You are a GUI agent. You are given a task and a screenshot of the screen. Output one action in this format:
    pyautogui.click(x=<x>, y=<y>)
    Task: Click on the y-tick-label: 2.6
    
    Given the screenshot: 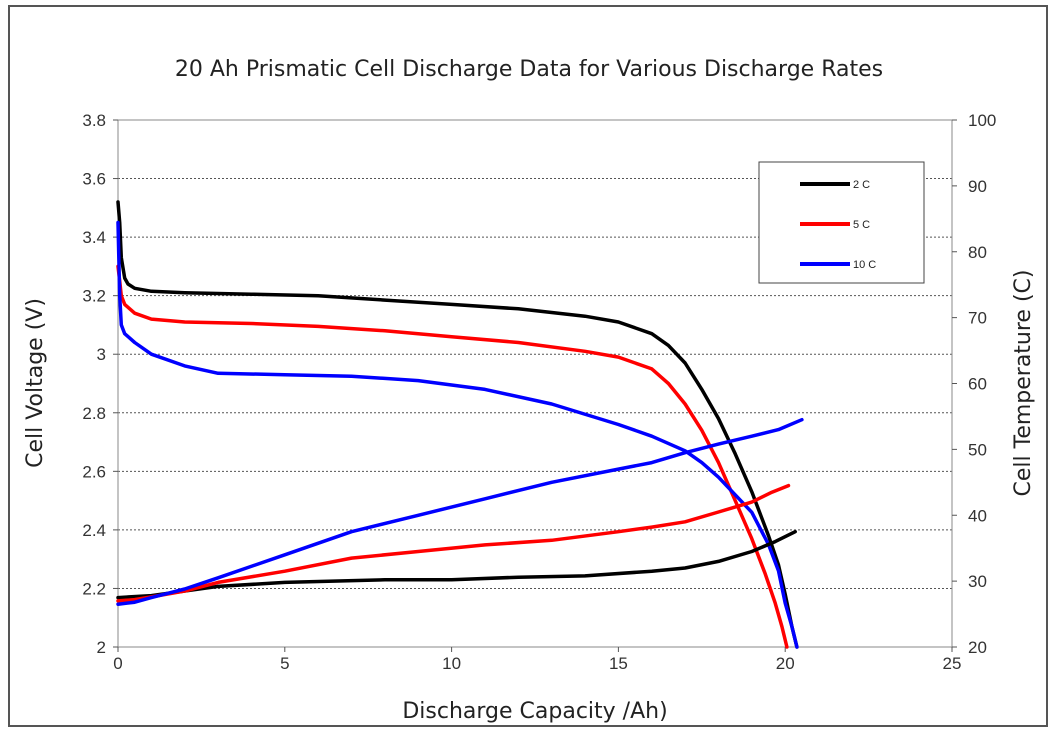 What is the action you would take?
    pyautogui.click(x=94, y=471)
    